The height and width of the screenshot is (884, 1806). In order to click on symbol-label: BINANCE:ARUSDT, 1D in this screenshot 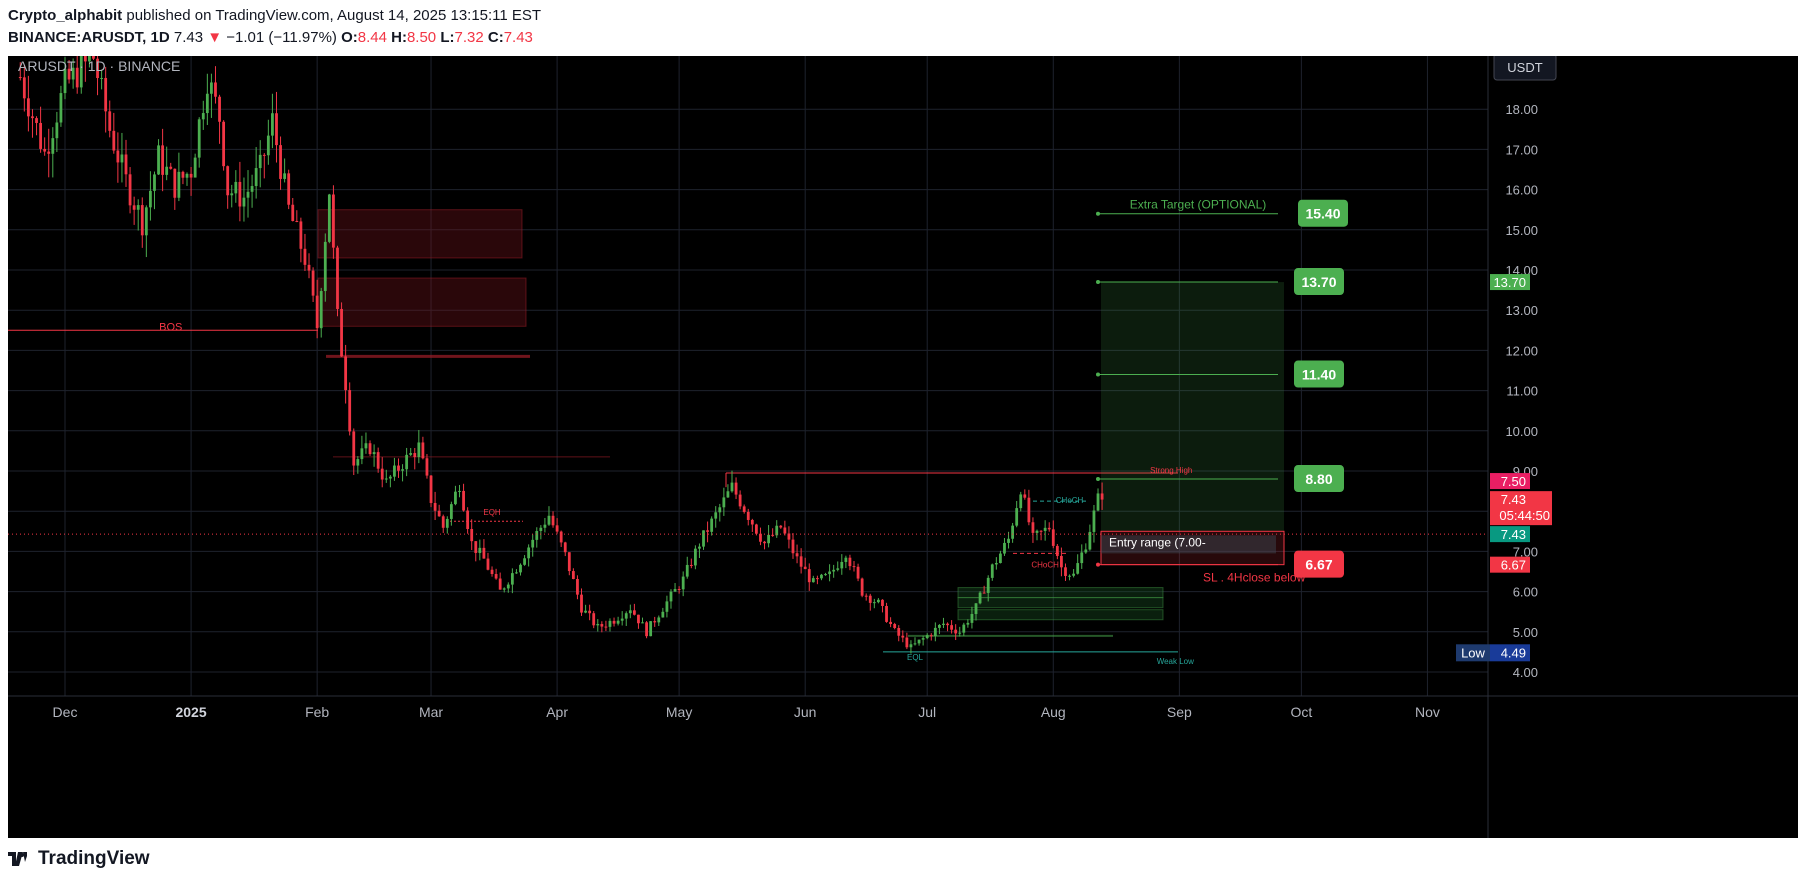, I will do `click(89, 37)`.